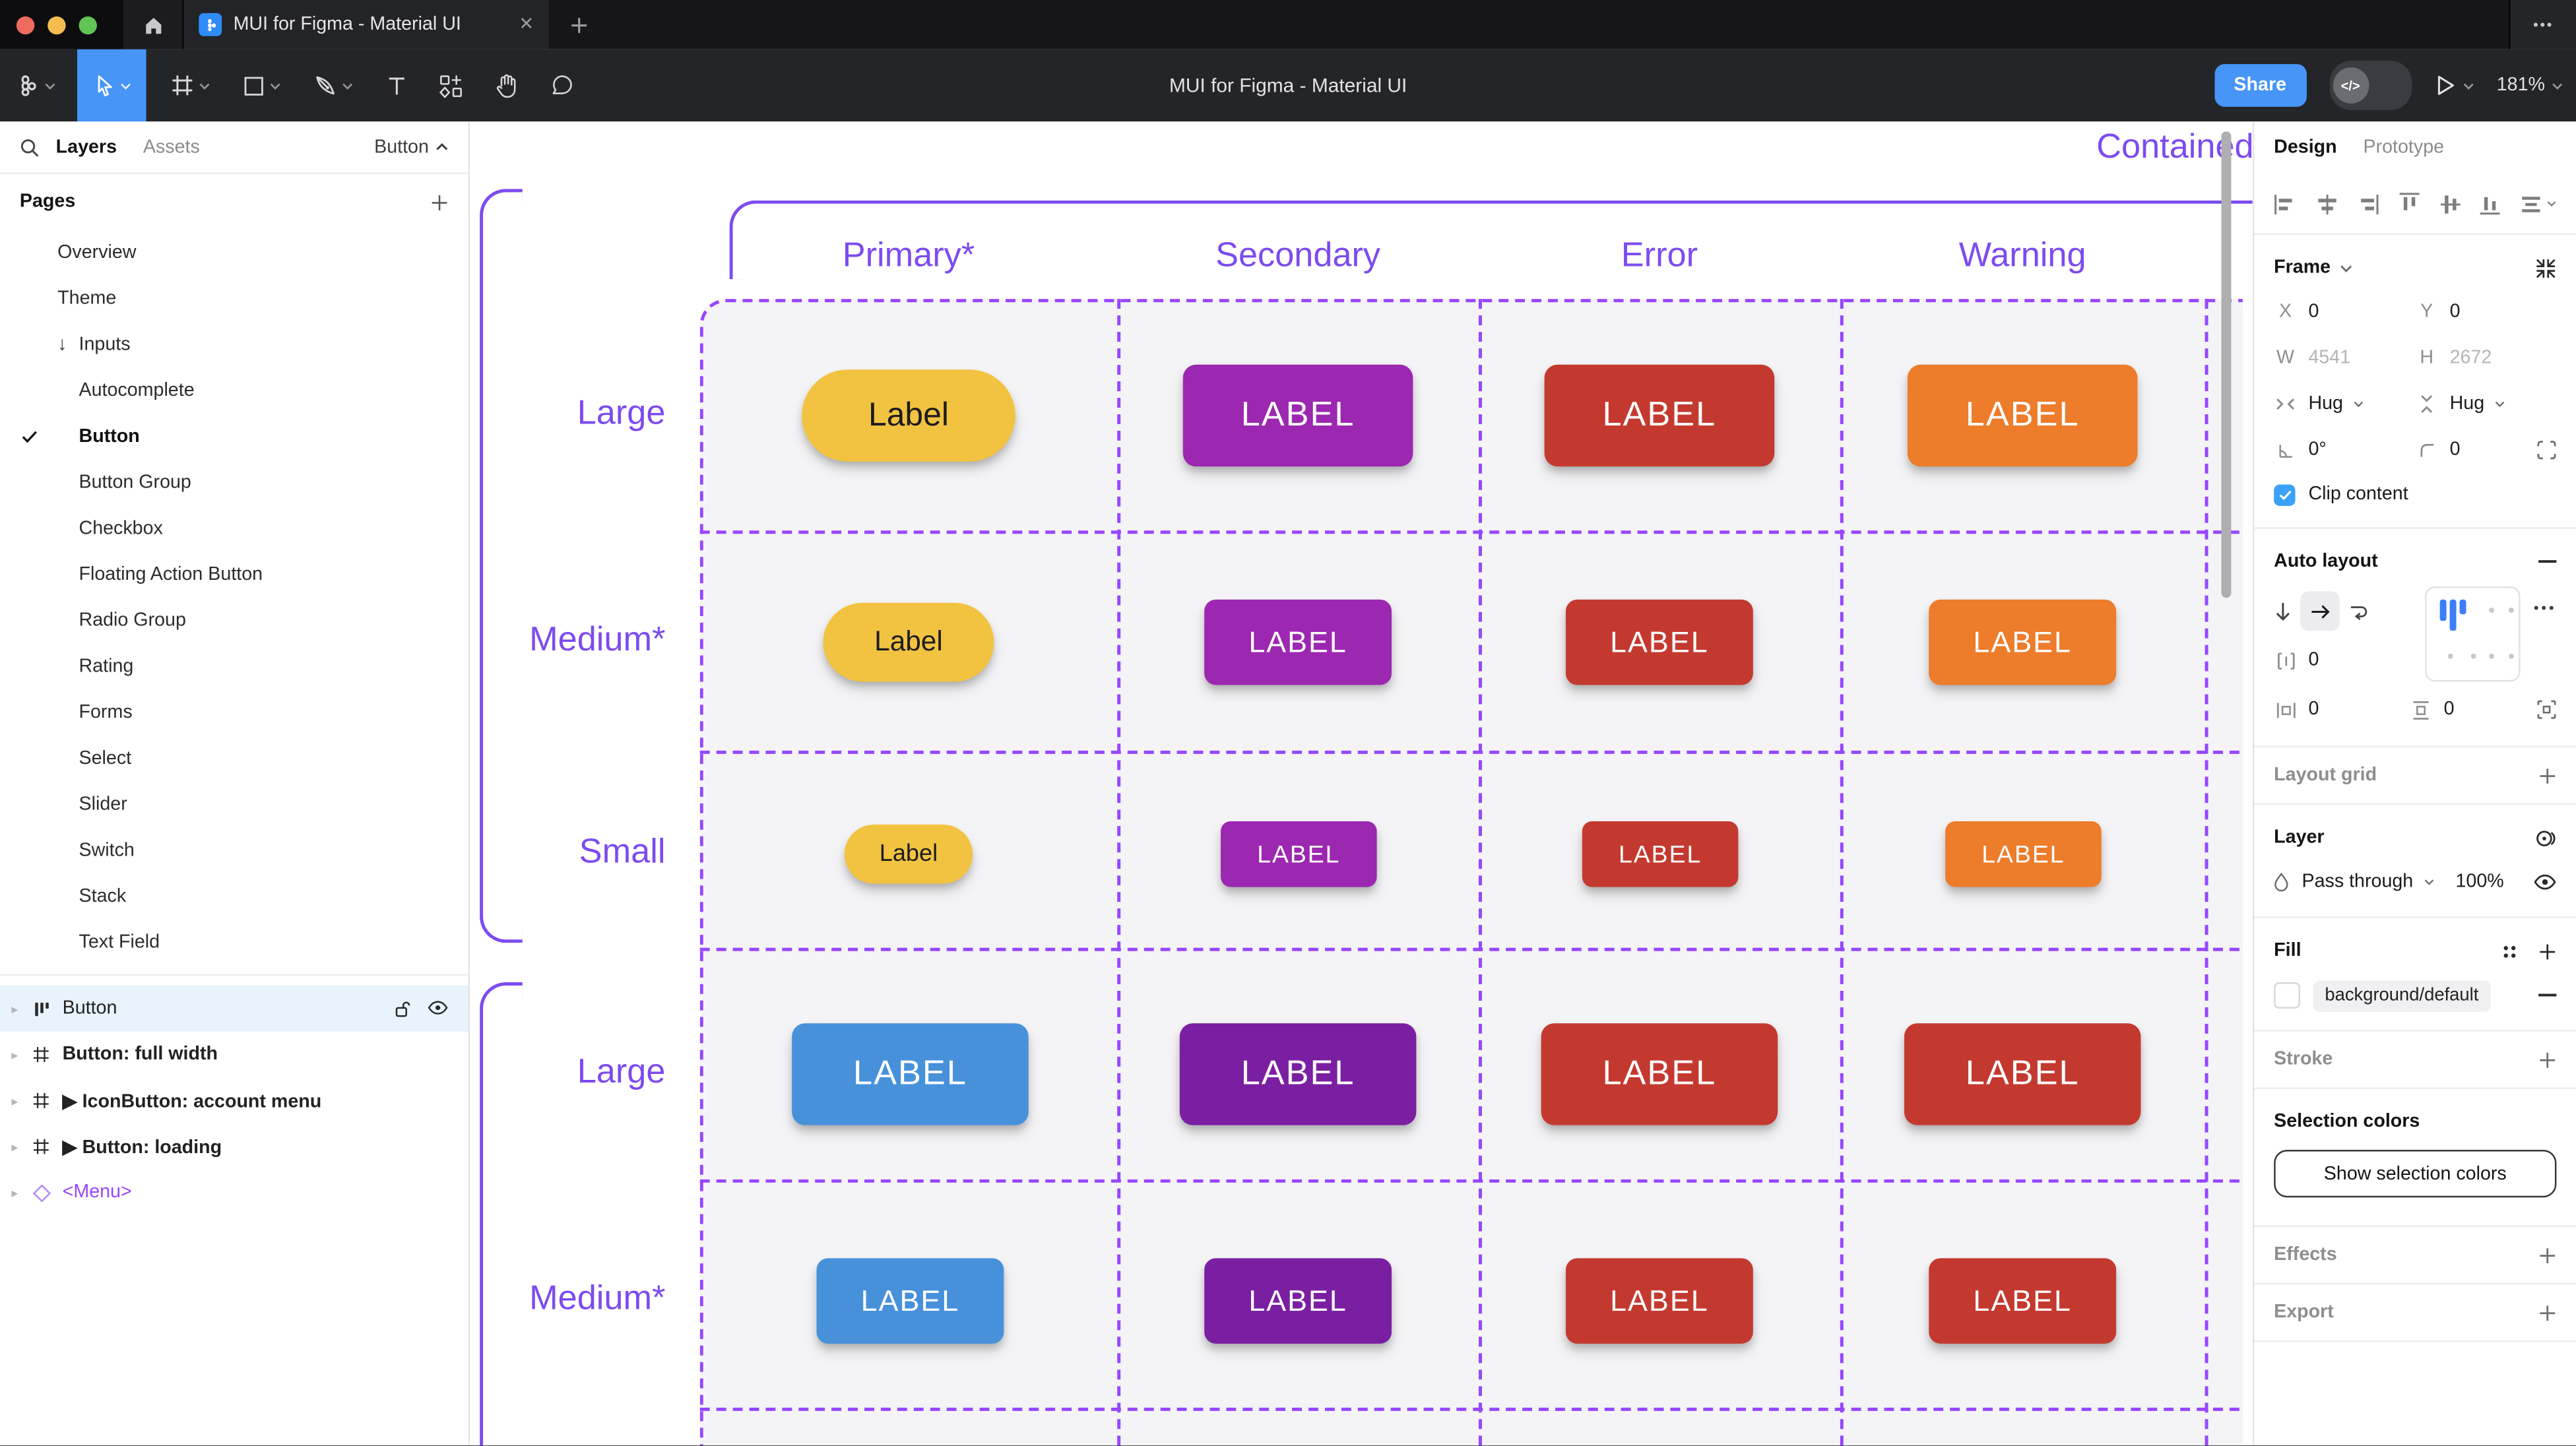  I want to click on horizontal-padding-value: 0, so click(2313, 709).